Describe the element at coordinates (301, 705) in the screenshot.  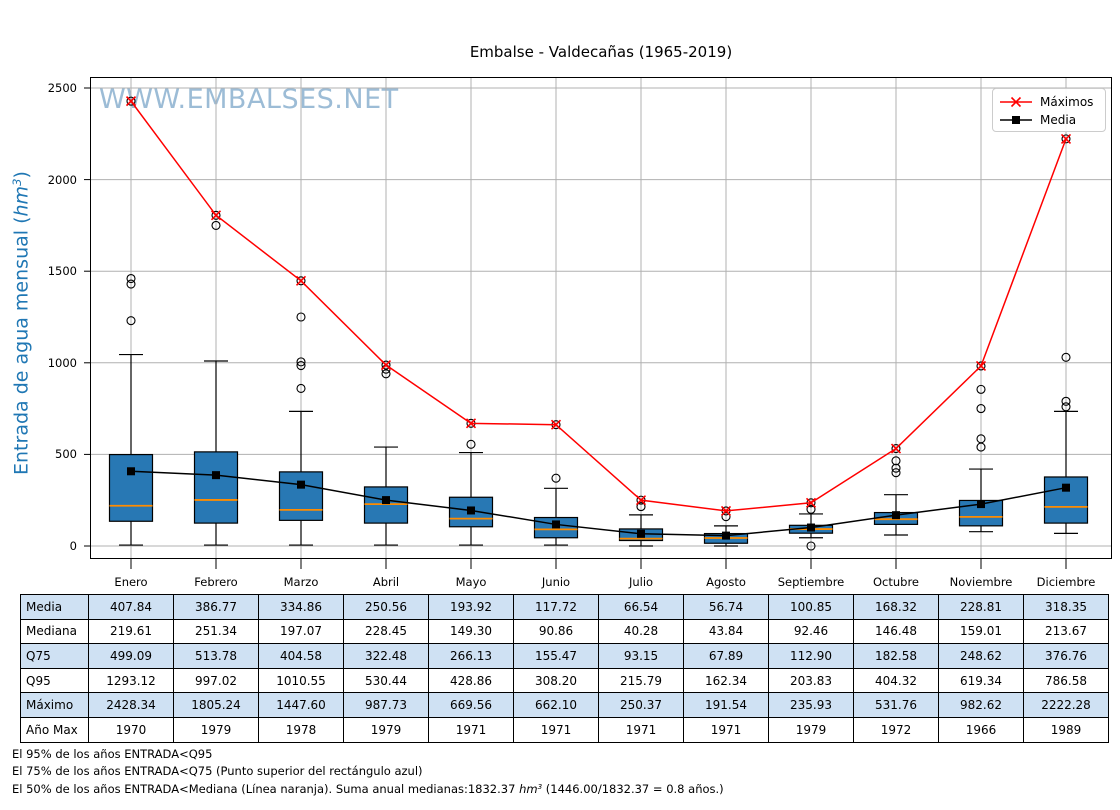
I see `table-cell: 1447.60` at that location.